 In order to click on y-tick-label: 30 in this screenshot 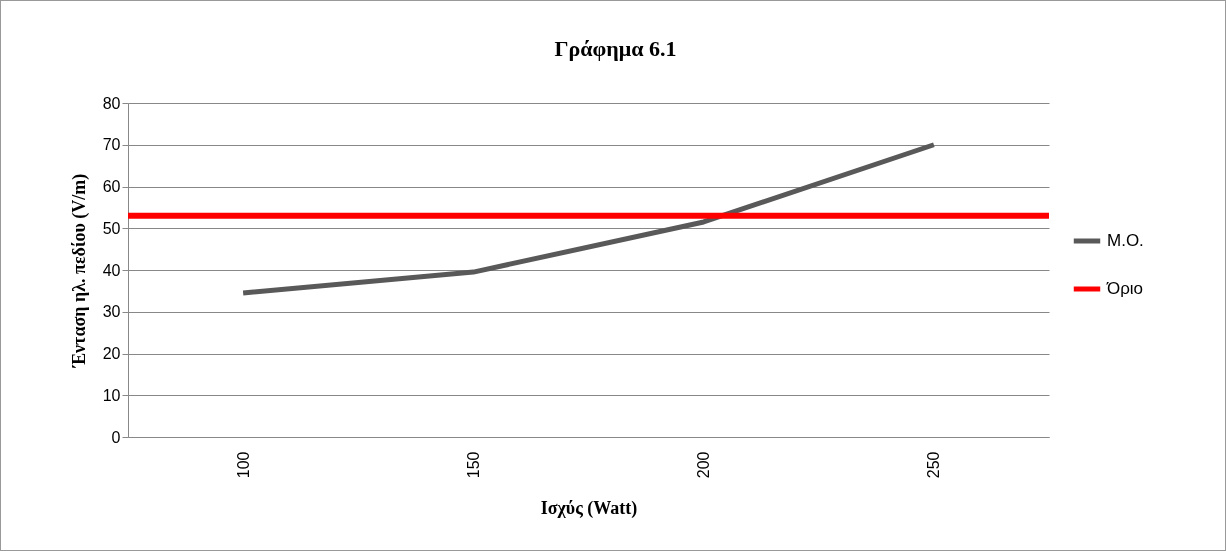, I will do `click(111, 312)`.